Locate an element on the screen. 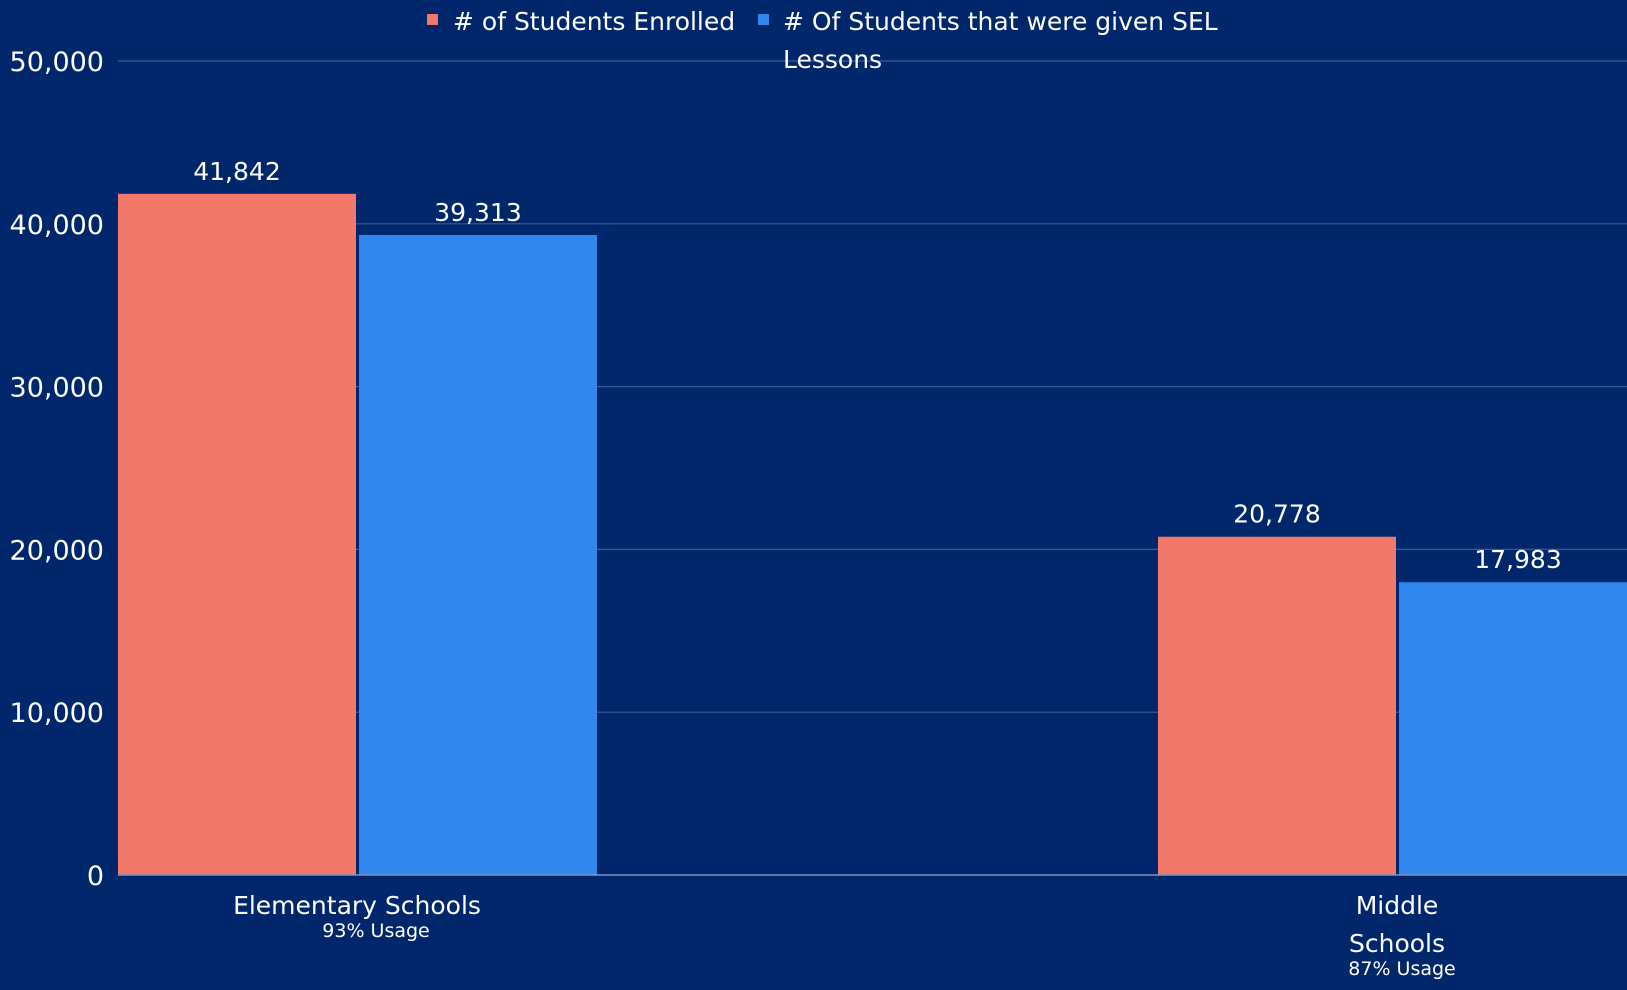 The image size is (1627, 990). data-label: 41,842 is located at coordinates (236, 171).